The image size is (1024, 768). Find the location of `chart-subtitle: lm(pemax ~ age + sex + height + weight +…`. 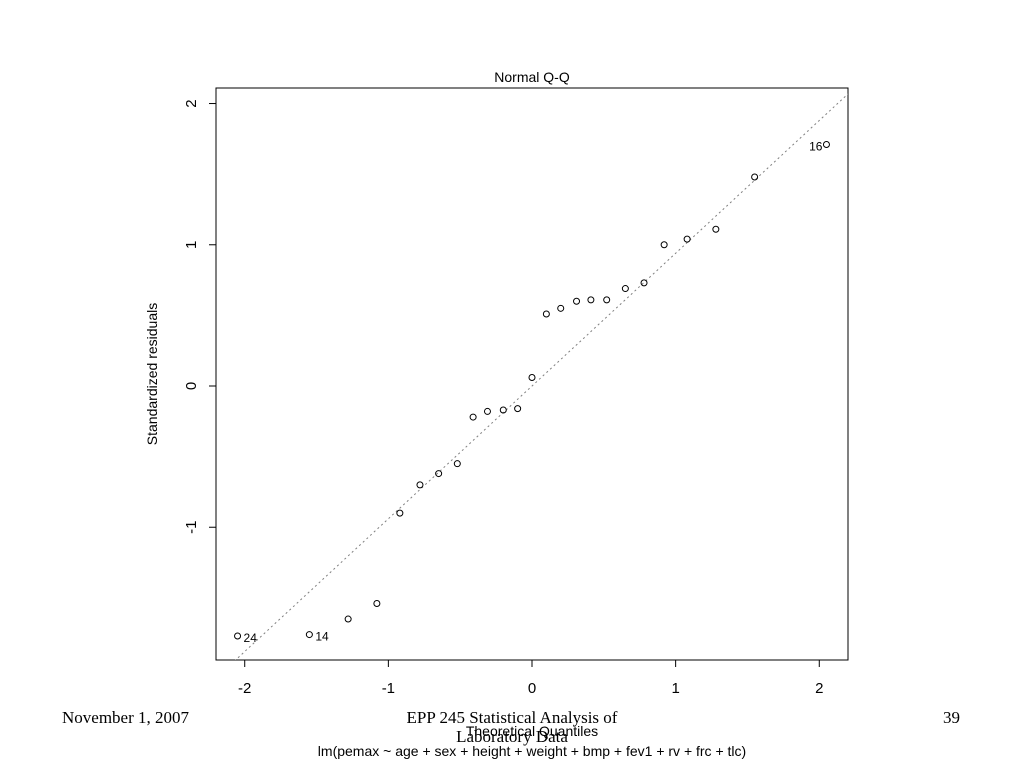

chart-subtitle: lm(pemax ~ age + sex + height + weight +… is located at coordinates (532, 751).